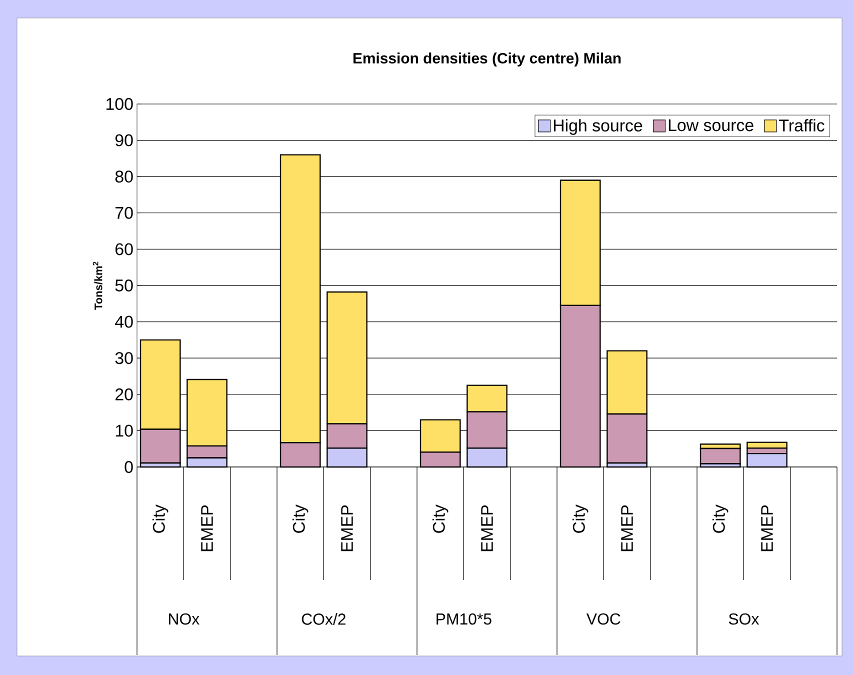 The width and height of the screenshot is (853, 675). I want to click on y-axis-title: Tons/km$^{2}$, so click(97, 286).